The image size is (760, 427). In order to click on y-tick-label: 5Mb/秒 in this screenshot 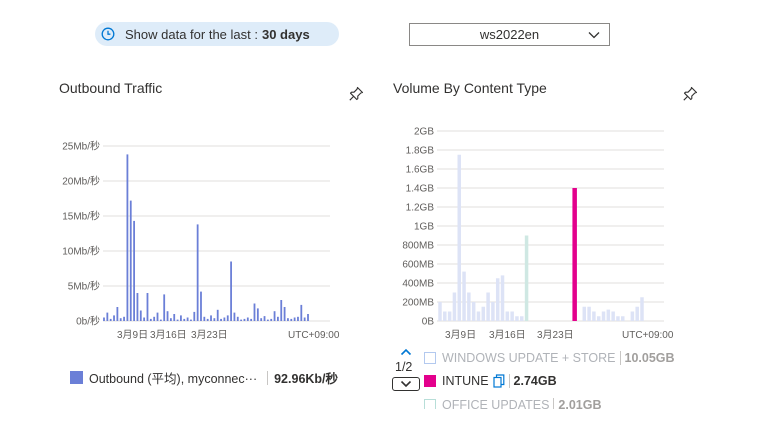, I will do `click(84, 286)`.